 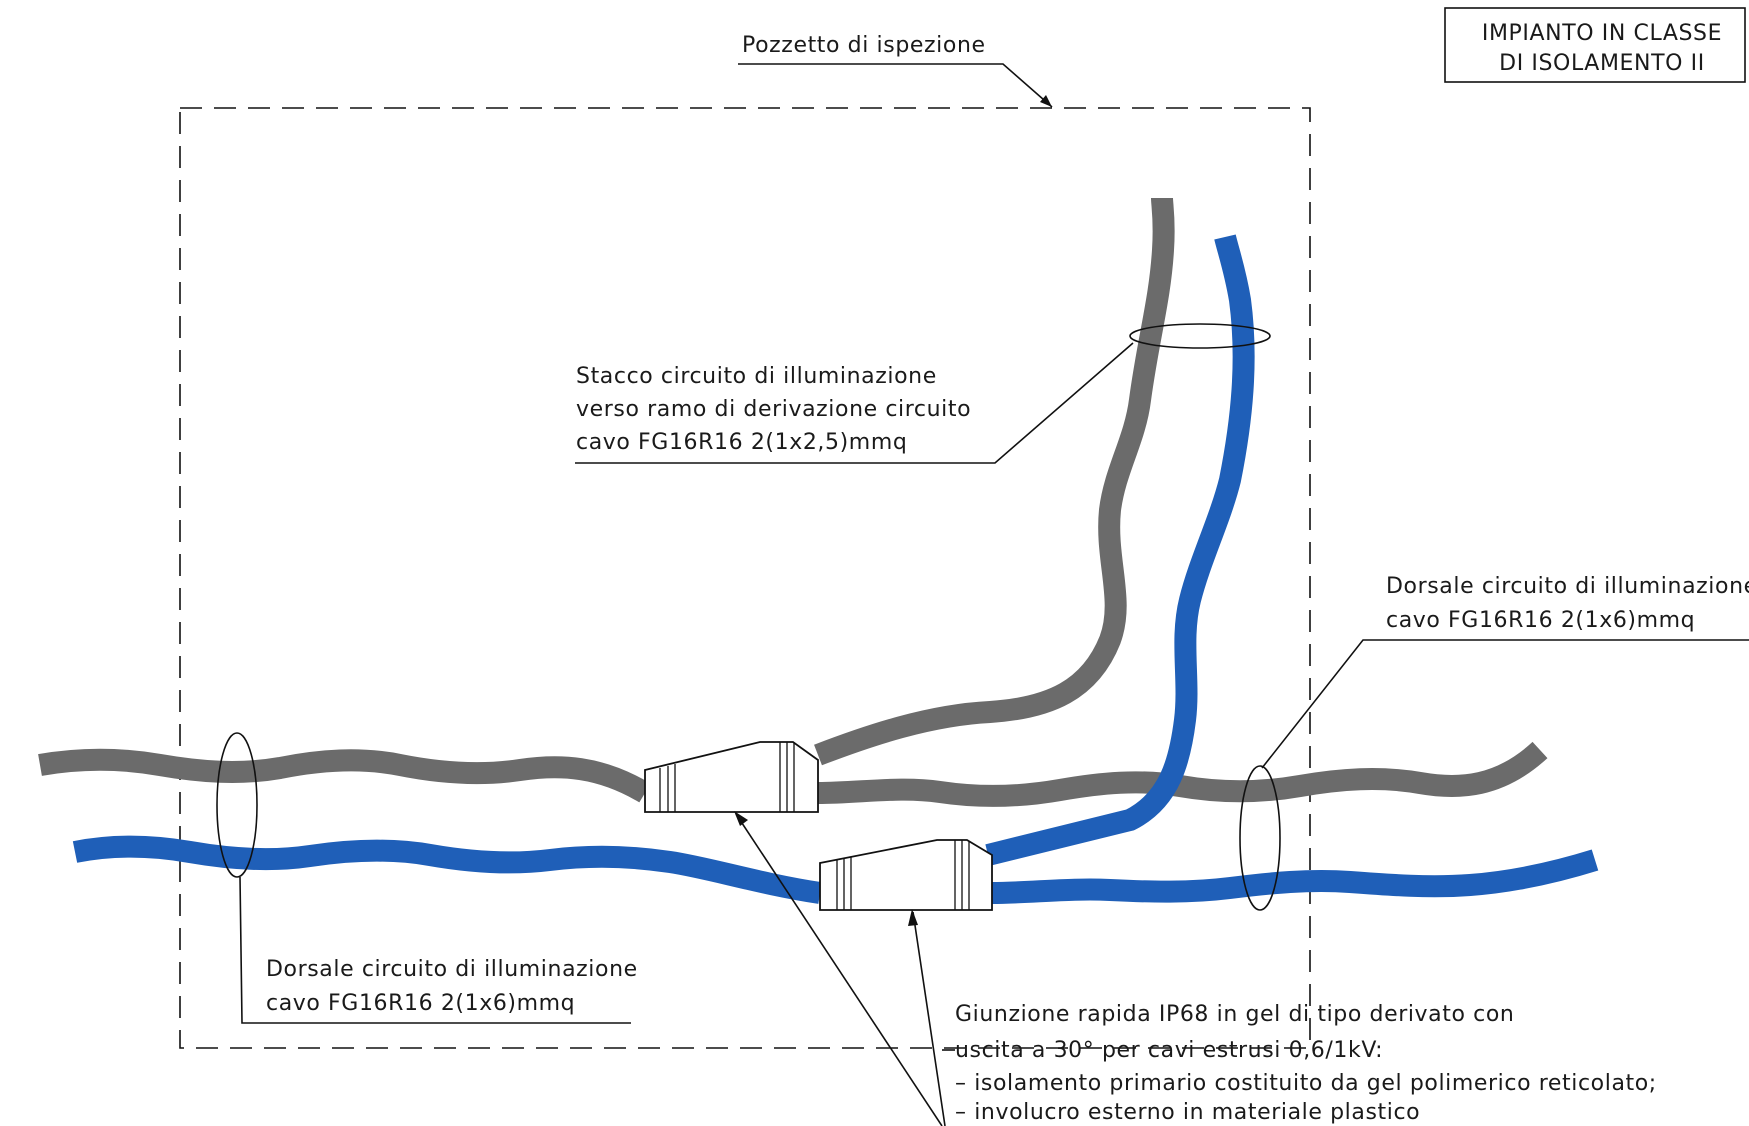 What do you see at coordinates (741, 442) in the screenshot?
I see `stacco-label-3: cavo FG16R16 2(1x2,5)mmq` at bounding box center [741, 442].